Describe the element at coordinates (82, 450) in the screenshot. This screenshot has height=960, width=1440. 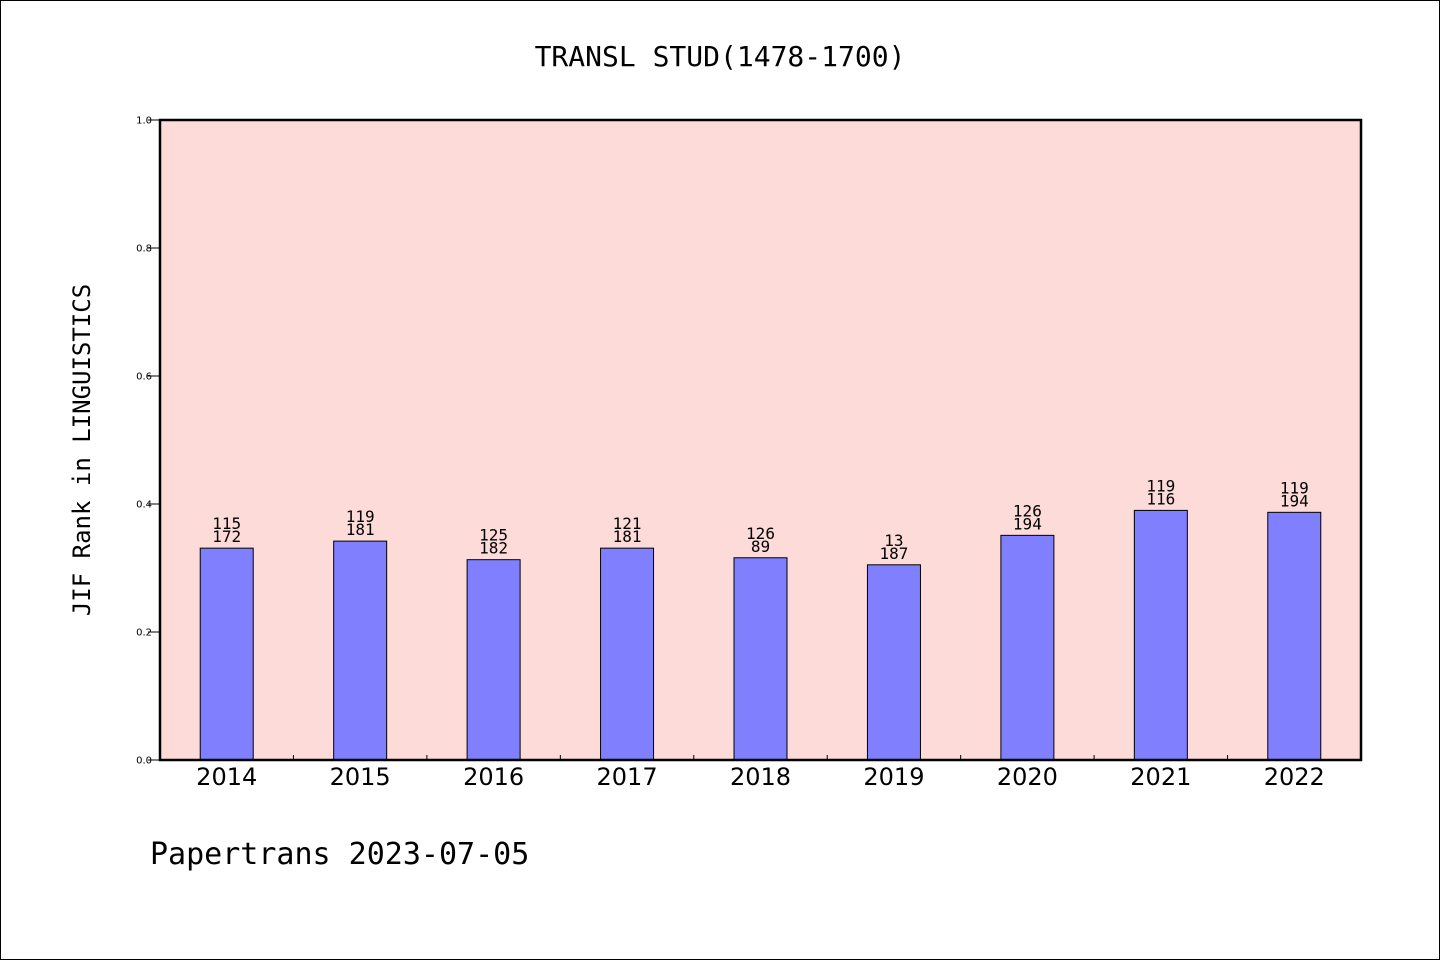
I see `y-axis-label: JIF Rank in LINGUISTICS` at that location.